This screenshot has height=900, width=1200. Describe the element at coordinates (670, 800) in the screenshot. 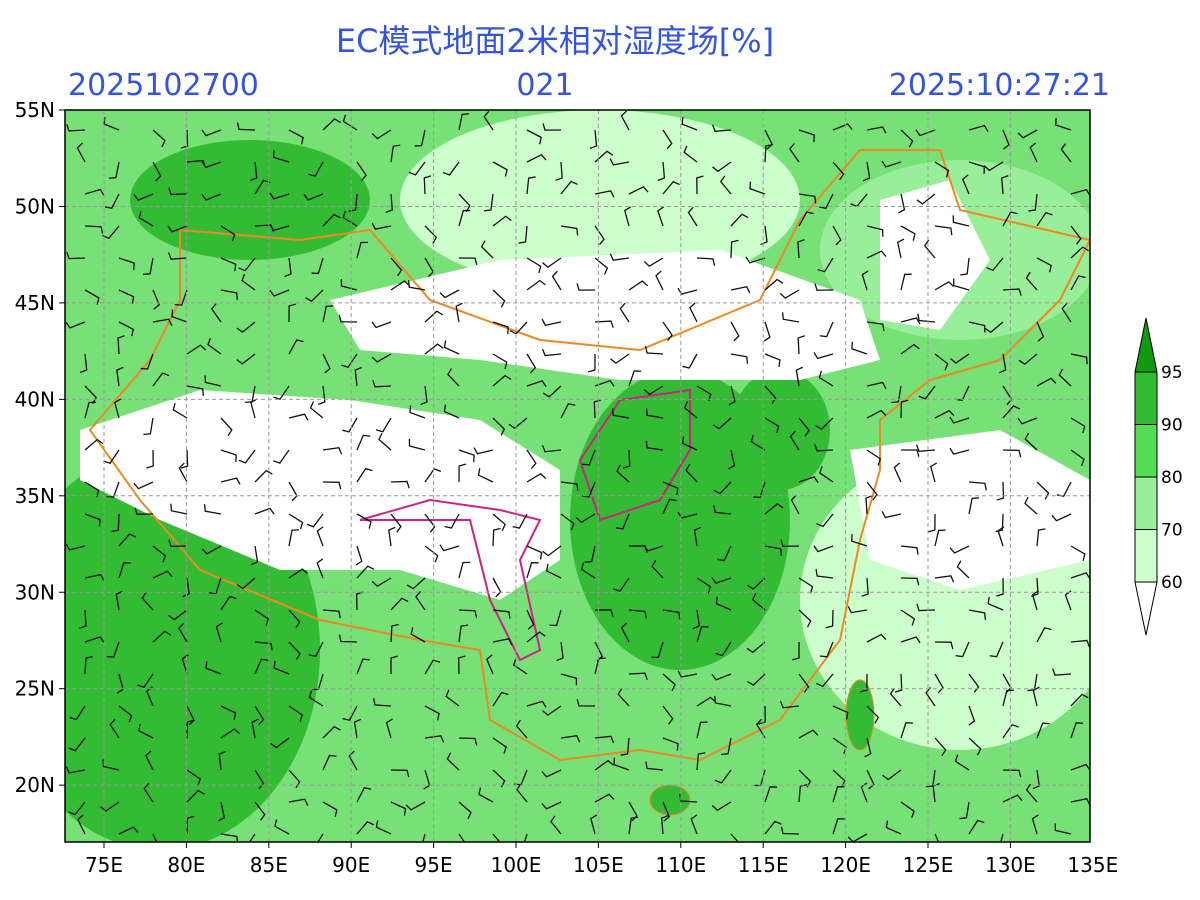

I see `island` at that location.